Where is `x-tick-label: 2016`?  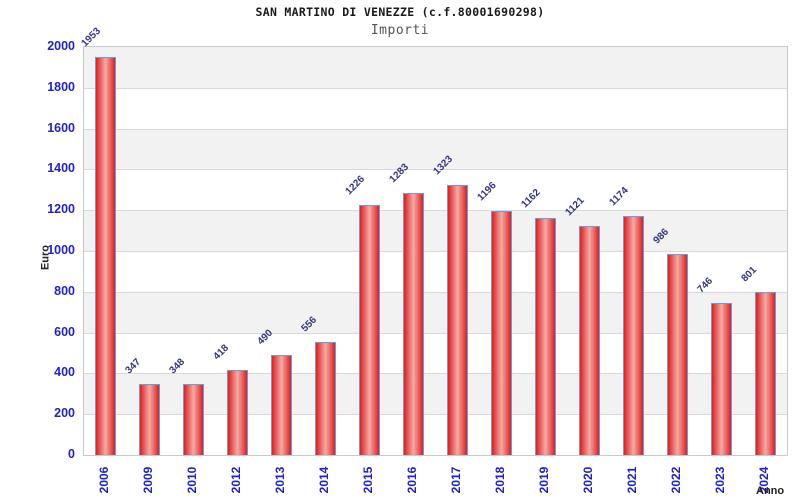
x-tick-label: 2016 is located at coordinates (412, 480).